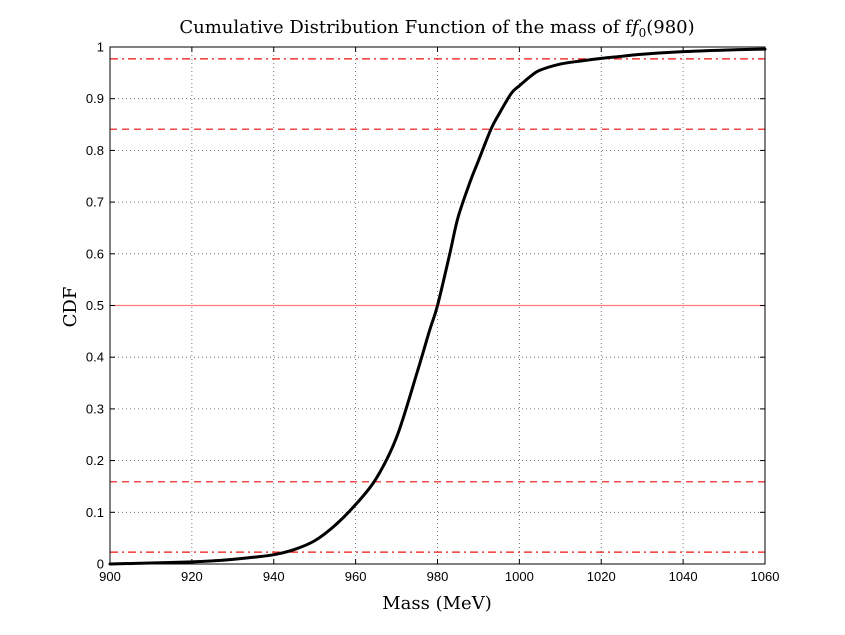  Describe the element at coordinates (683, 576) in the screenshot. I see `x-tick-label: 1040` at that location.